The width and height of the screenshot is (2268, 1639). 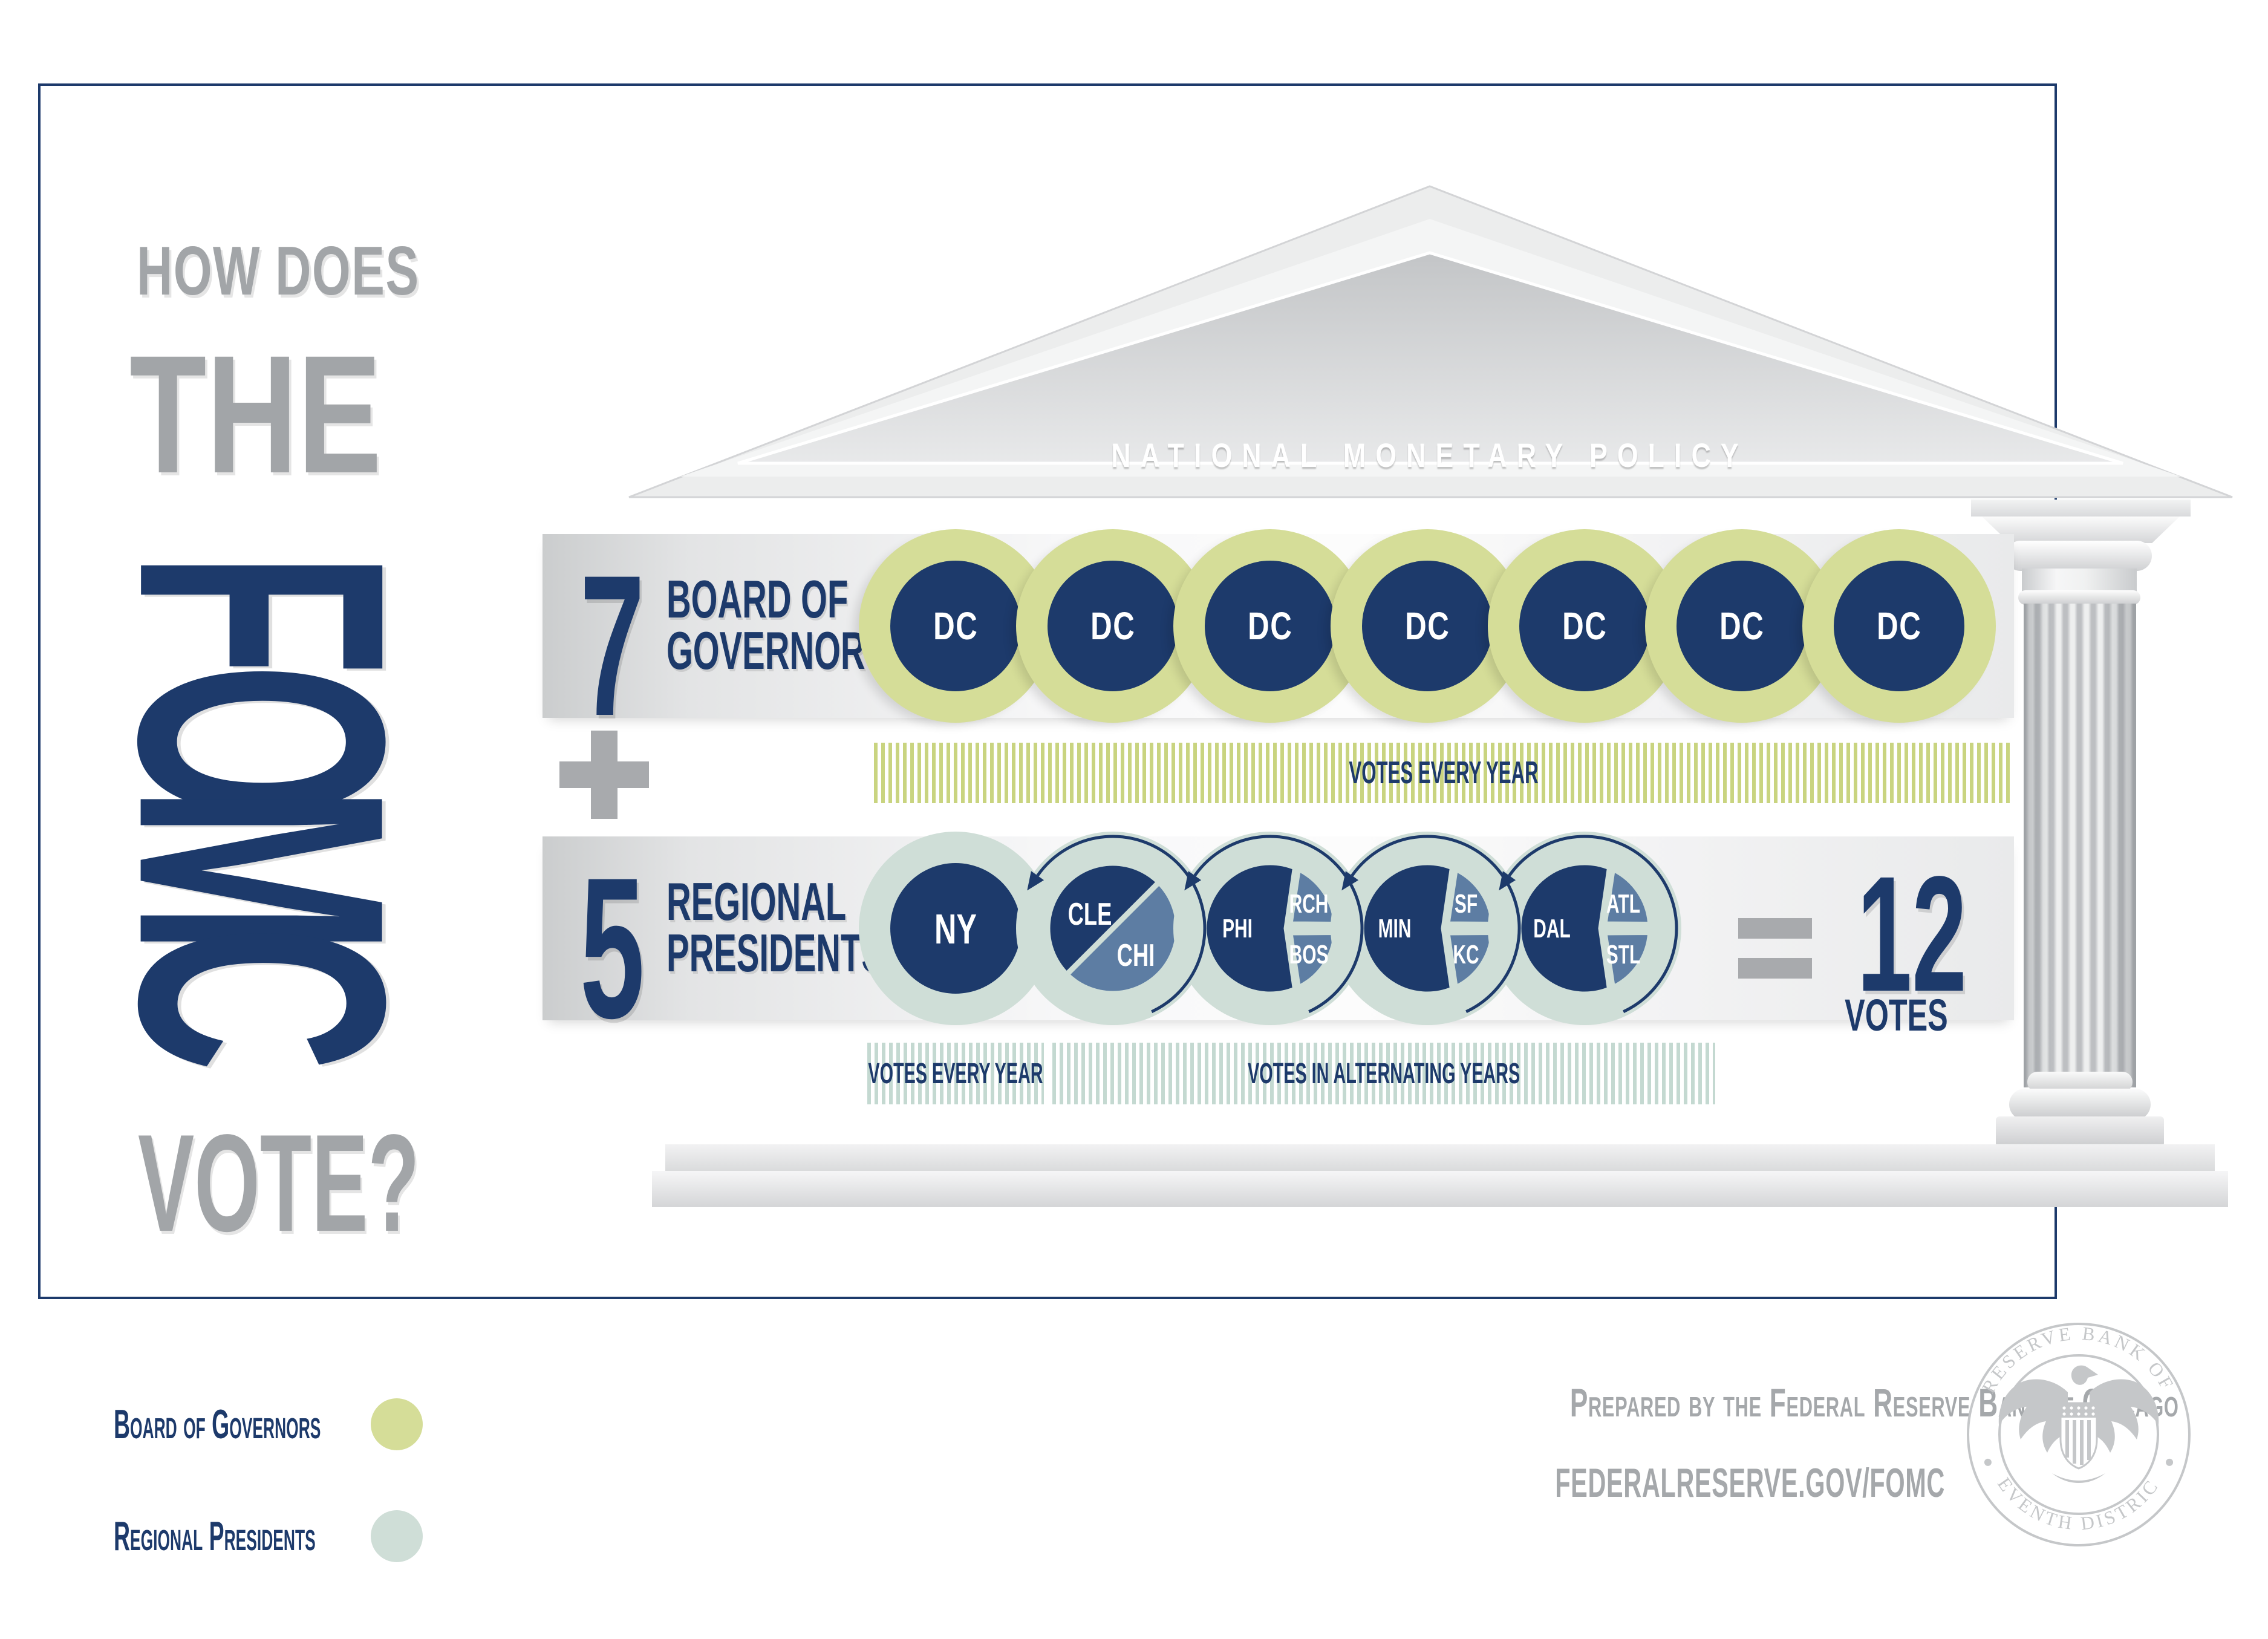 I want to click on legend-swatch-regional, so click(x=397, y=1536).